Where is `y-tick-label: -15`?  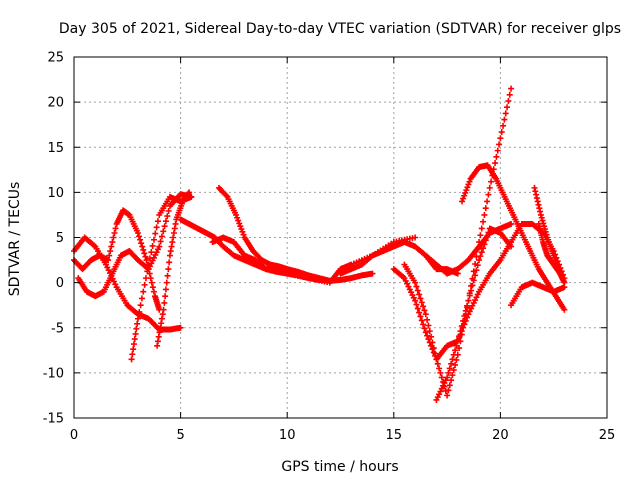
y-tick-label: -15 is located at coordinates (53, 419).